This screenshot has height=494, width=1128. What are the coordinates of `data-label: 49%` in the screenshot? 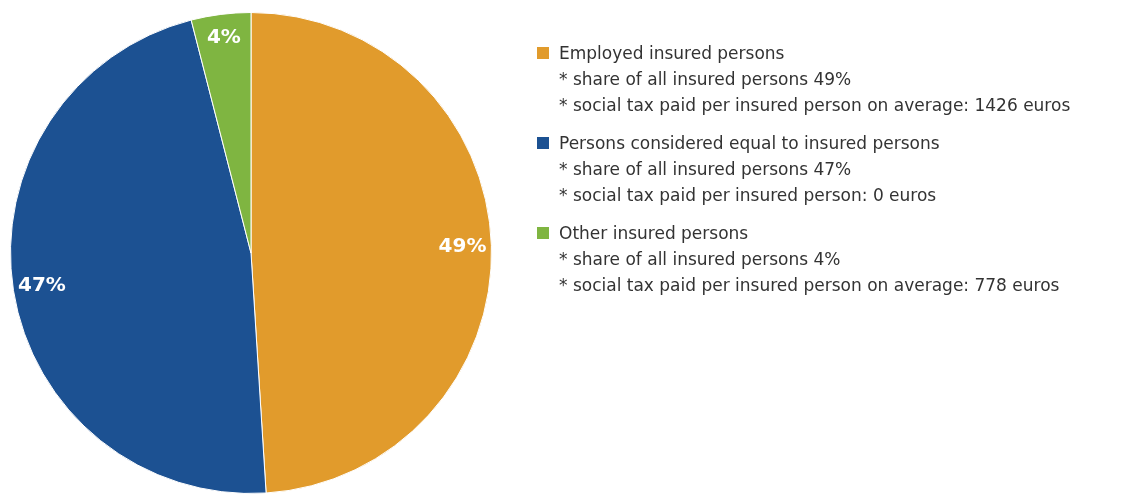 It's located at (462, 244).